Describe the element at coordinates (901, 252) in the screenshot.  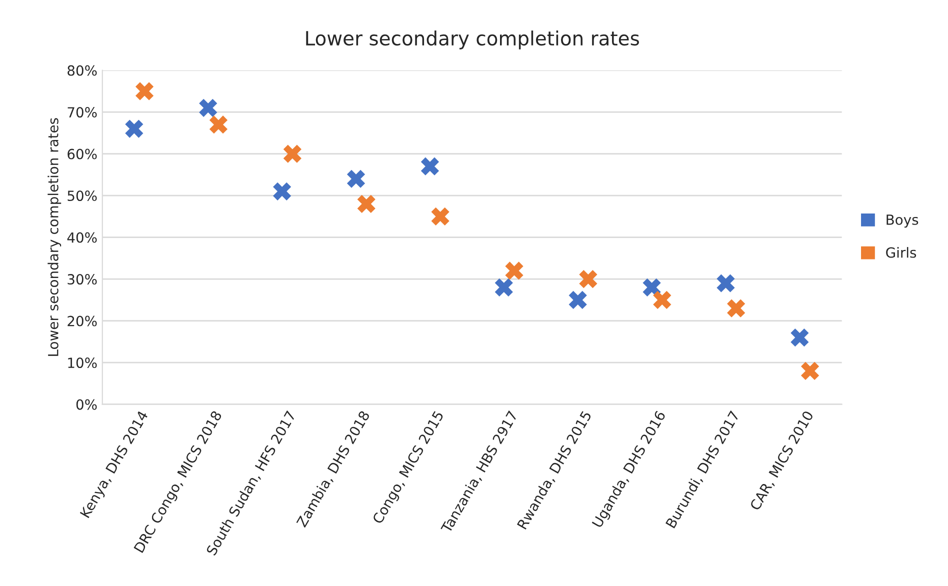
I see `legend-label: Girls` at that location.